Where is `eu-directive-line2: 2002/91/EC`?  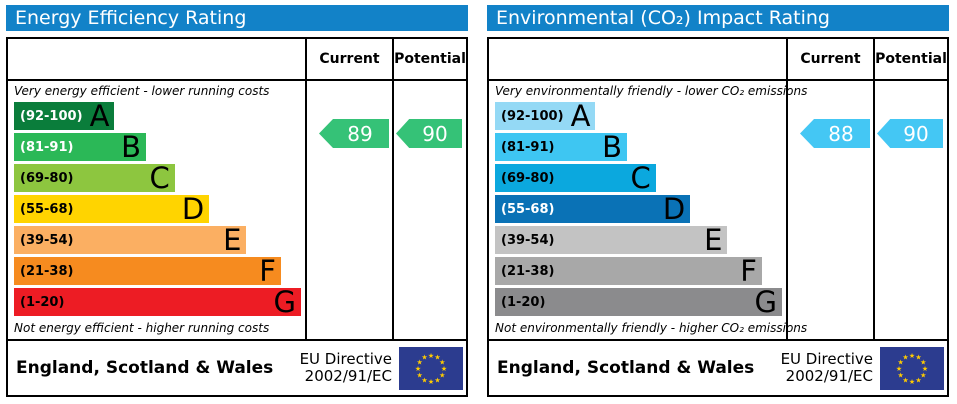 eu-directive-line2: 2002/91/EC is located at coordinates (829, 376).